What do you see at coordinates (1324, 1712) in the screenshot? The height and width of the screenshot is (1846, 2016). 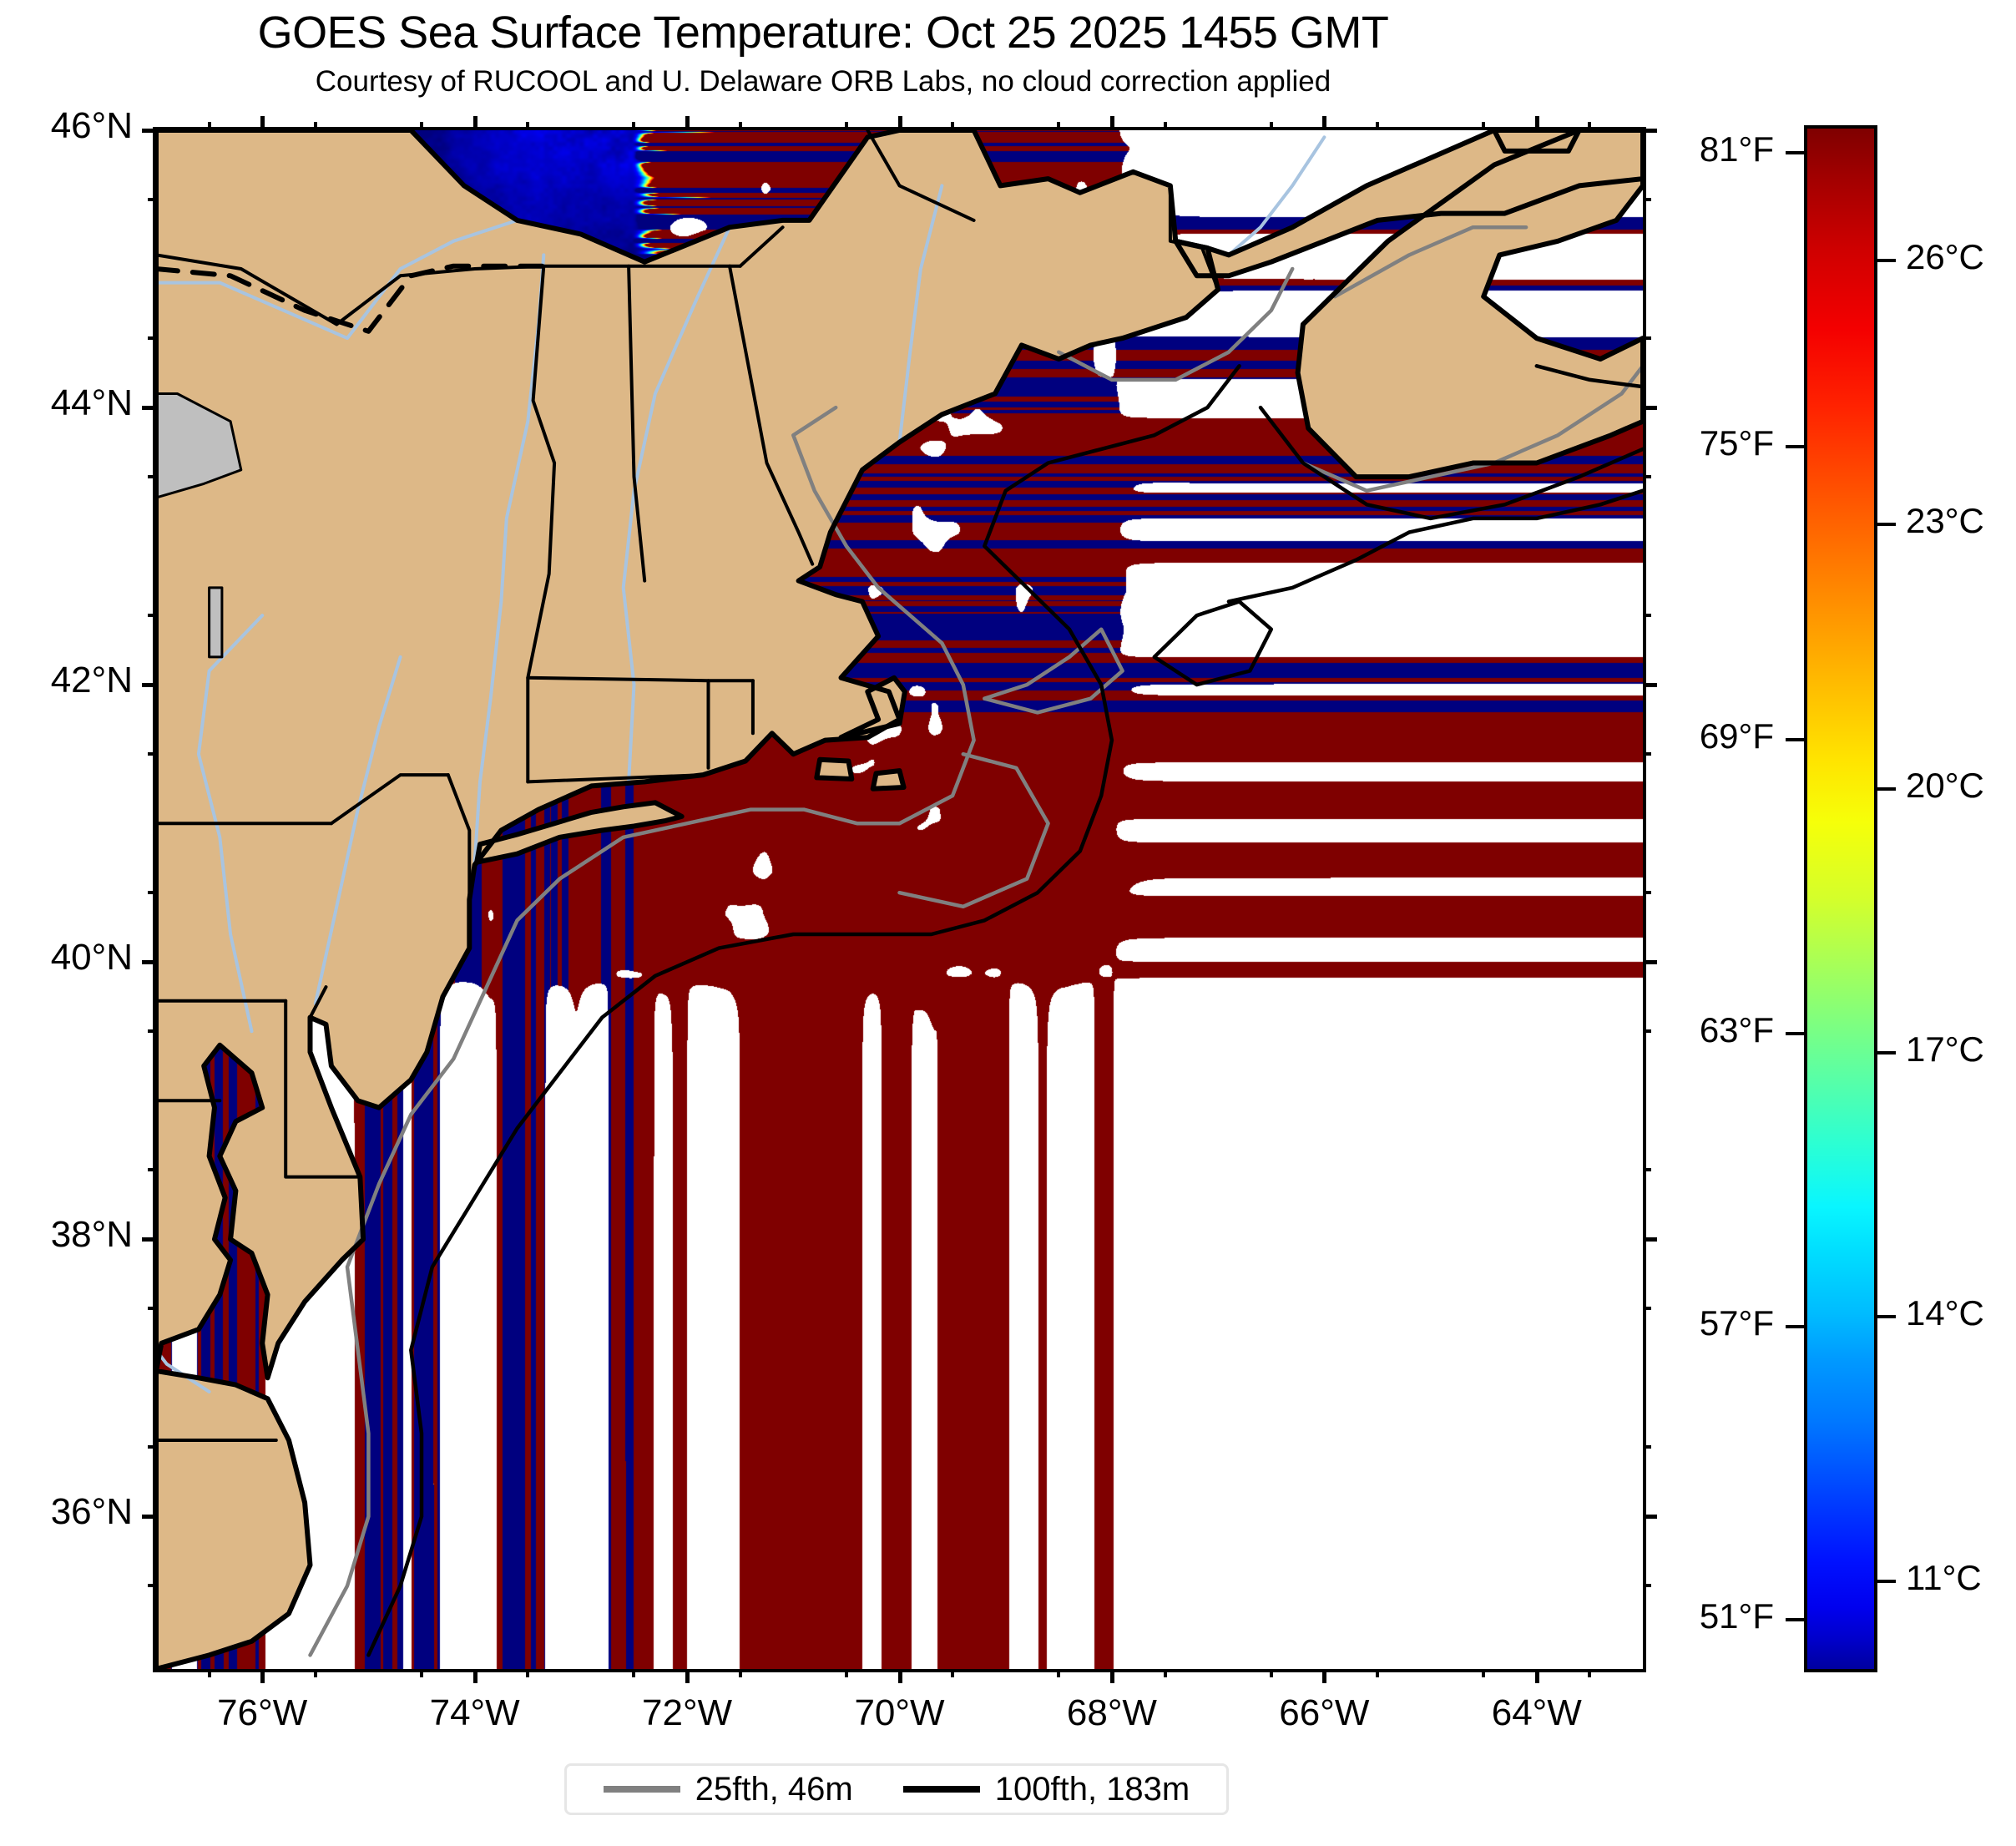 I see `x-axis-tick-label: 66°W` at bounding box center [1324, 1712].